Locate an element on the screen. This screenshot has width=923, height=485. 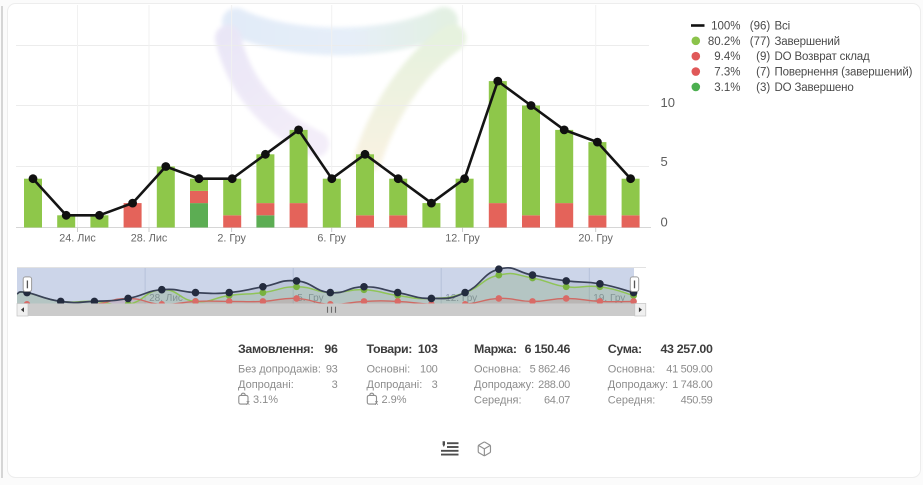
svg-text: 20. Гру is located at coordinates (595, 239).